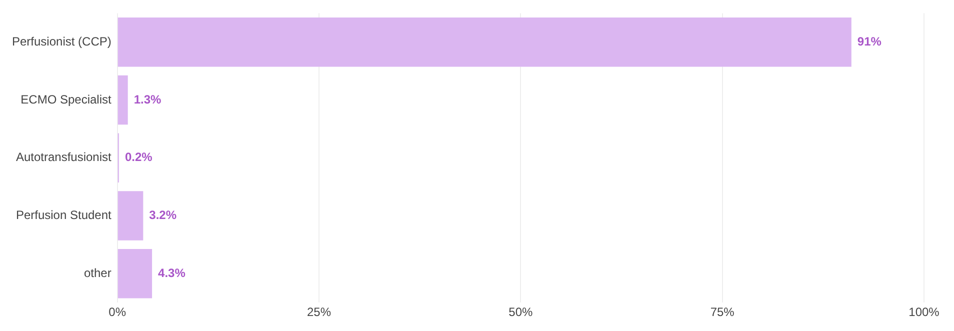 The image size is (954, 331). I want to click on y-tick-label: other, so click(98, 273).